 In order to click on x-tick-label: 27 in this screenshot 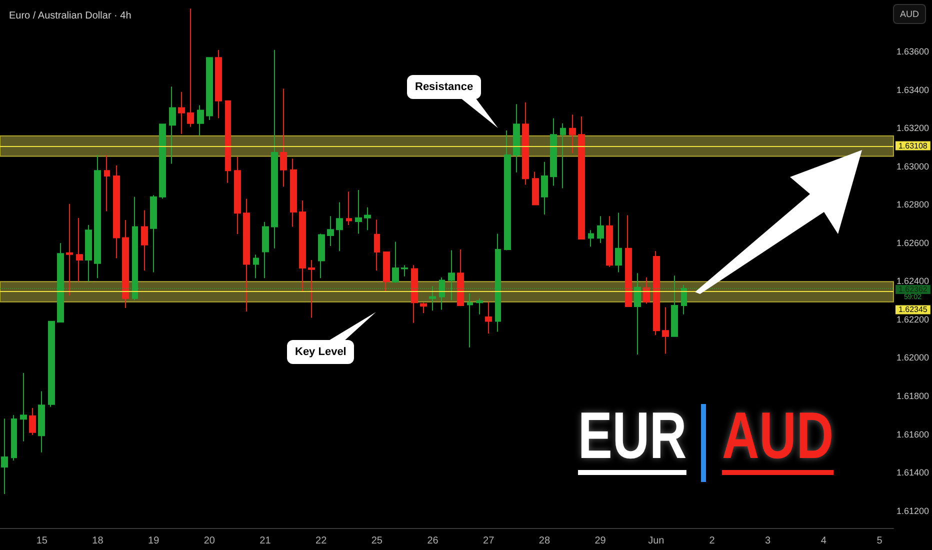, I will do `click(489, 541)`.